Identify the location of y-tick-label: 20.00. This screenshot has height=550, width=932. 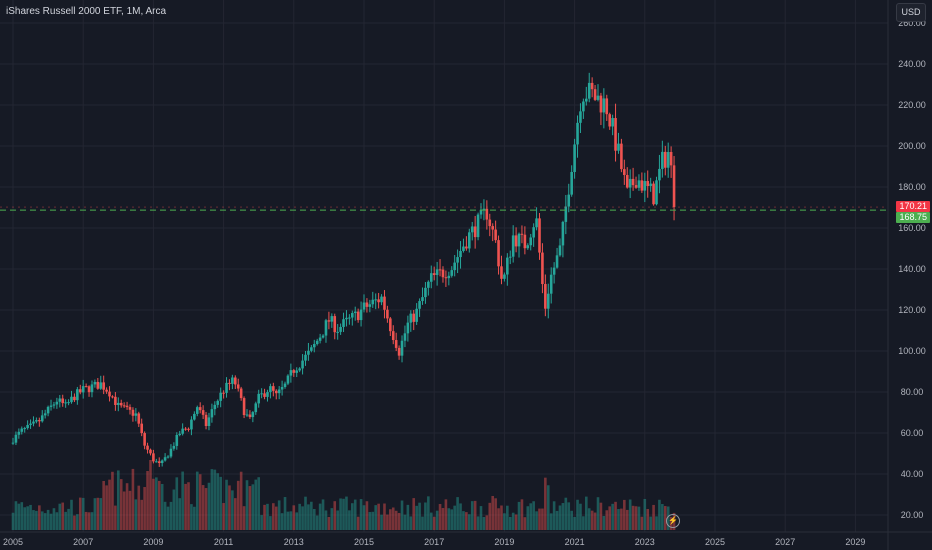
(912, 515).